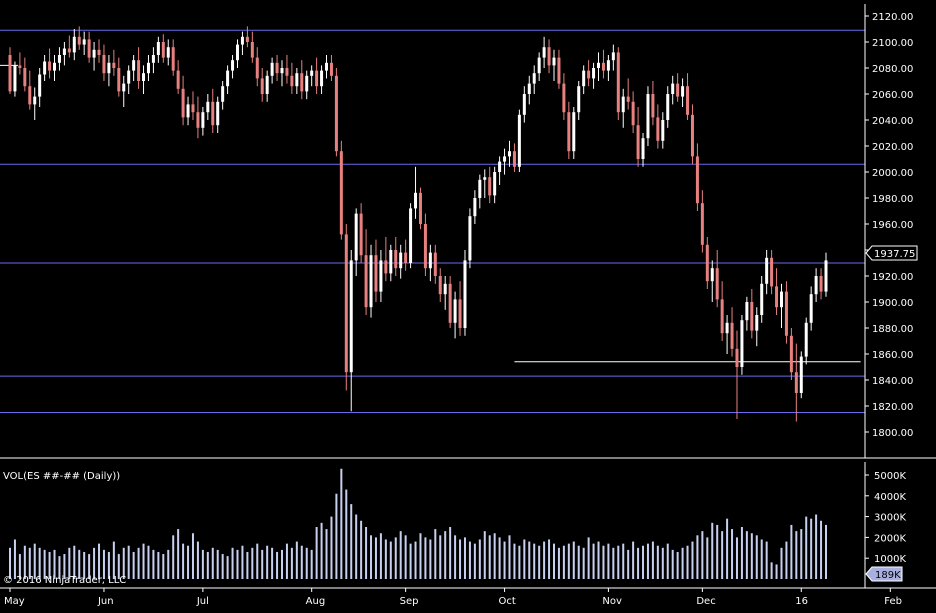  I want to click on volume-axis-label: 1000K, so click(890, 559).